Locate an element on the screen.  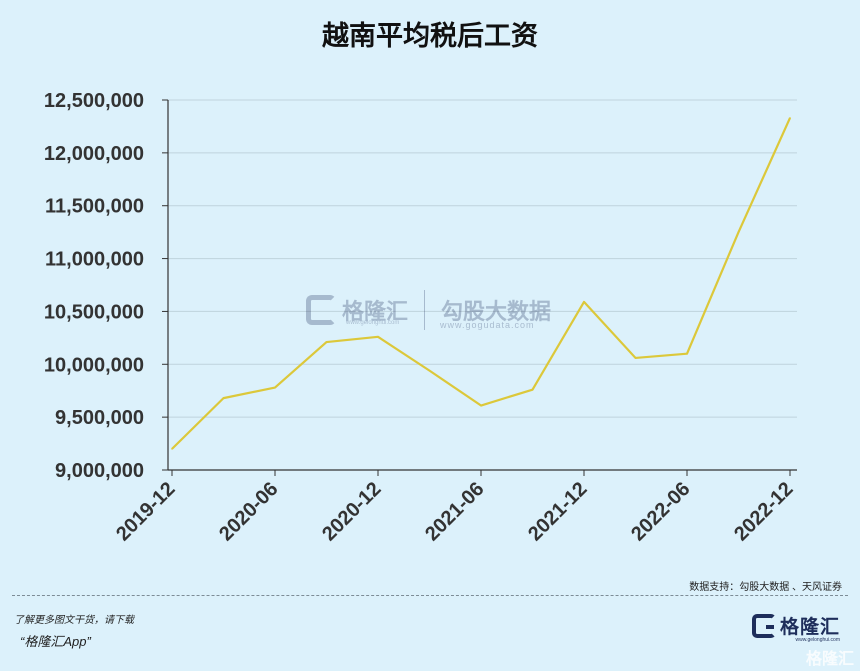
watermark-data-brand: 勾股大数据 is located at coordinates (496, 311).